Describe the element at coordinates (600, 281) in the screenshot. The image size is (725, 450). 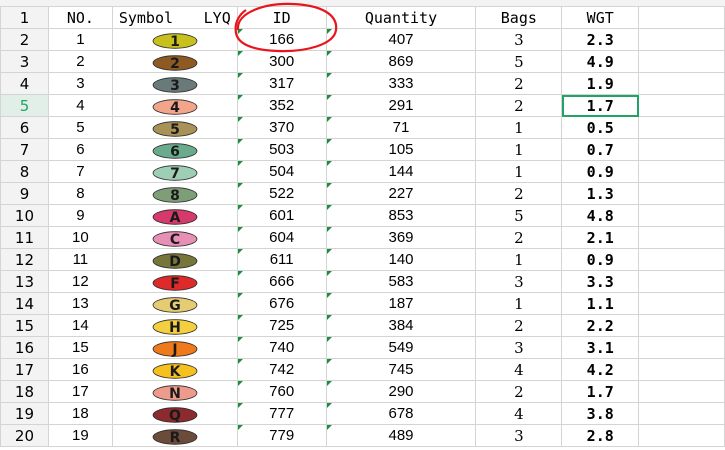
I see `cell-wgt: 3.3` at that location.